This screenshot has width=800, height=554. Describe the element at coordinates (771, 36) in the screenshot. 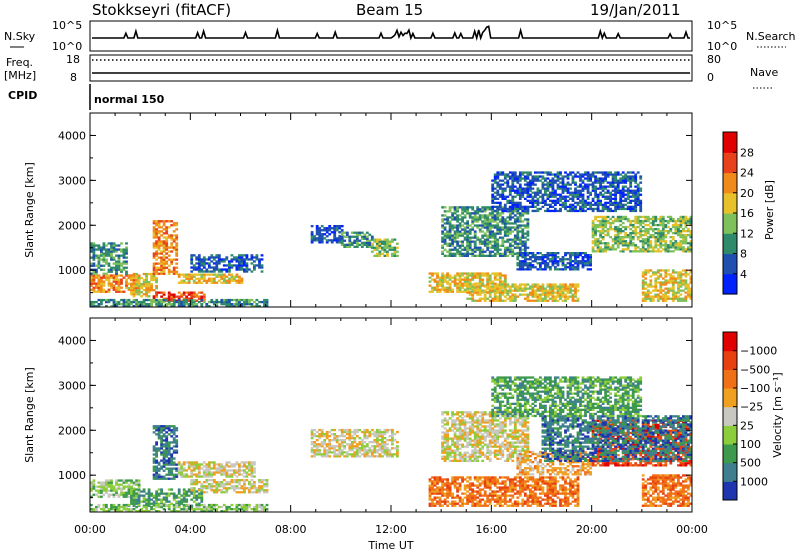

I see `nsearch-label: N.Search` at that location.